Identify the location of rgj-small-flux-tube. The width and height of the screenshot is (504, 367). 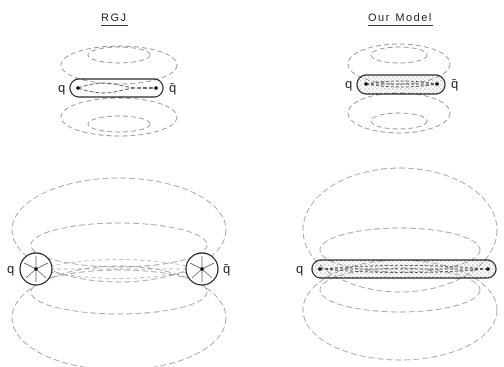
(116, 88).